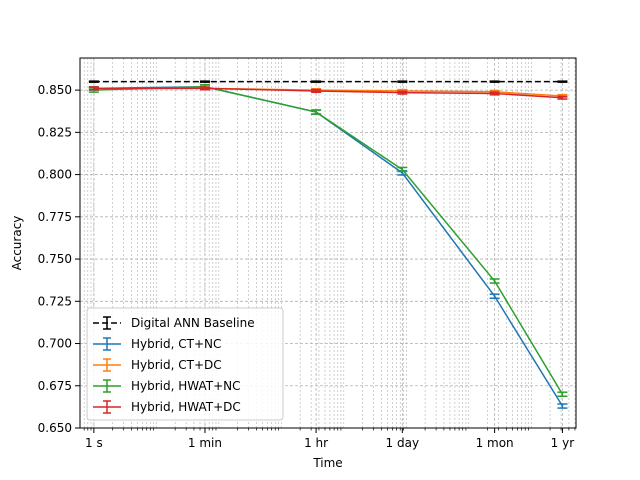  I want to click on y-tick-label: 0.650, so click(55, 428).